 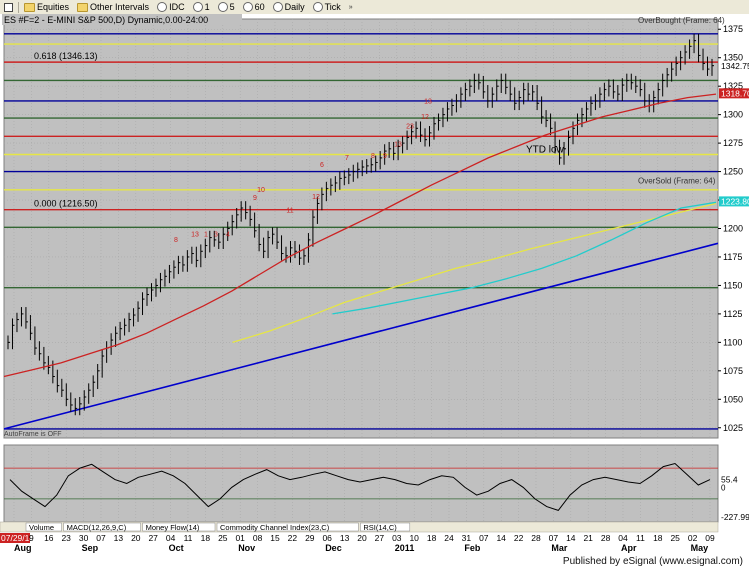 I want to click on sequence-count-label: 10, so click(x=261, y=190).